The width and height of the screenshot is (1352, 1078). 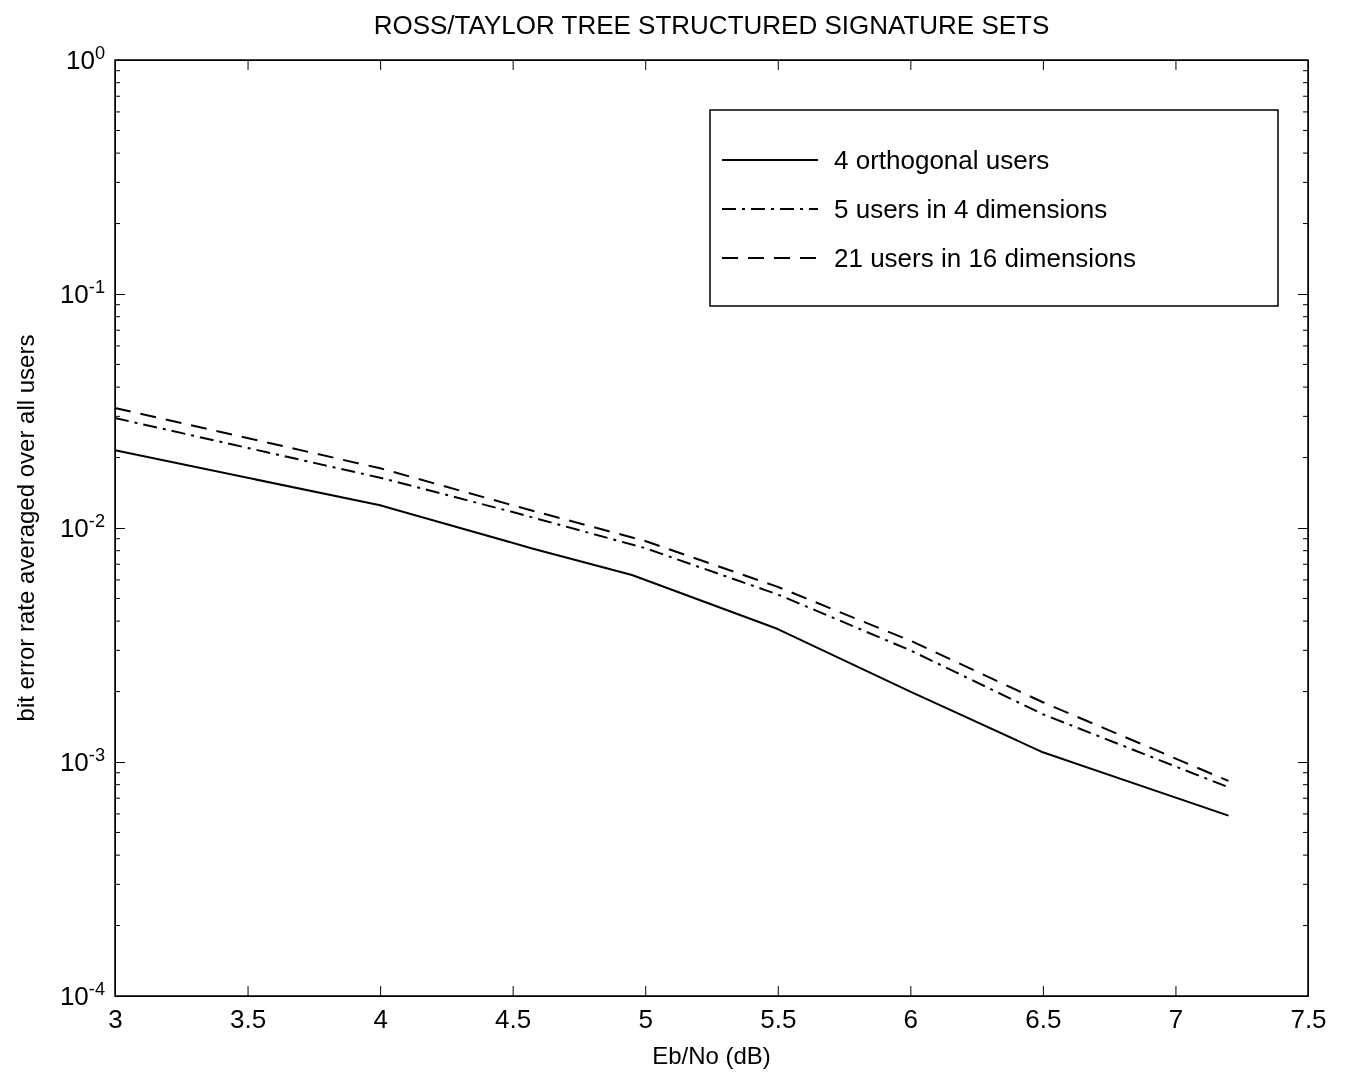 What do you see at coordinates (248, 1019) in the screenshot?
I see `x-tick-label: 3.5` at bounding box center [248, 1019].